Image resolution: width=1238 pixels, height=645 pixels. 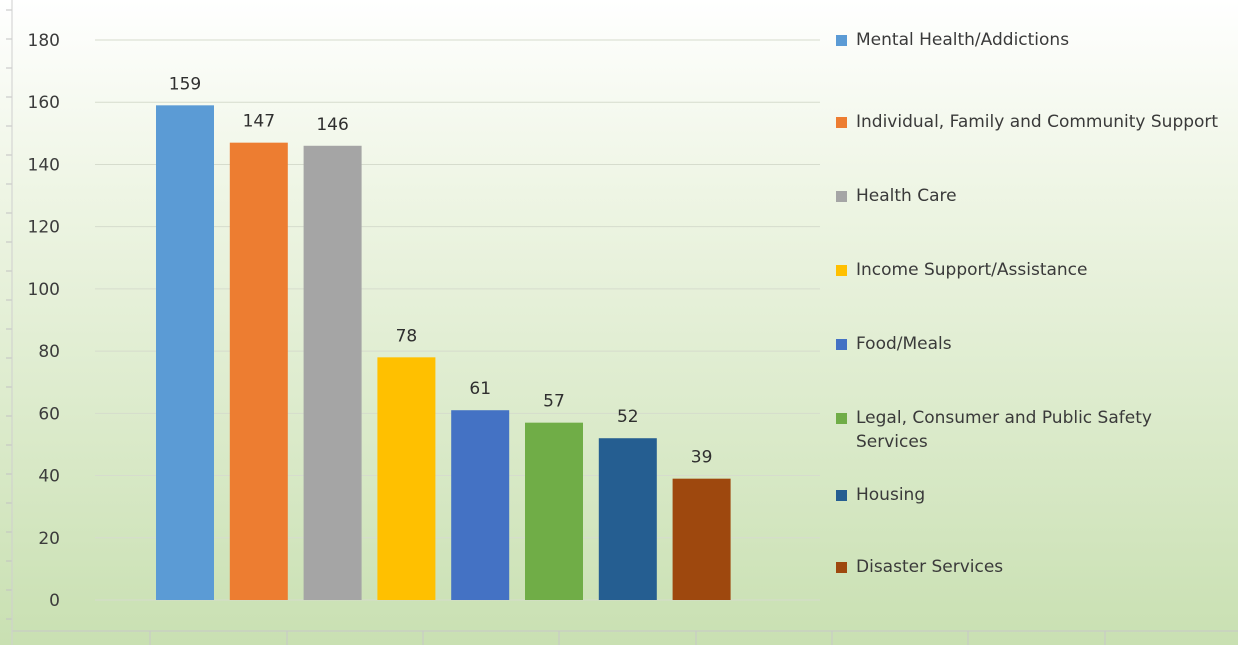 I want to click on legend-label: Income Support/Assistance, so click(x=972, y=270).